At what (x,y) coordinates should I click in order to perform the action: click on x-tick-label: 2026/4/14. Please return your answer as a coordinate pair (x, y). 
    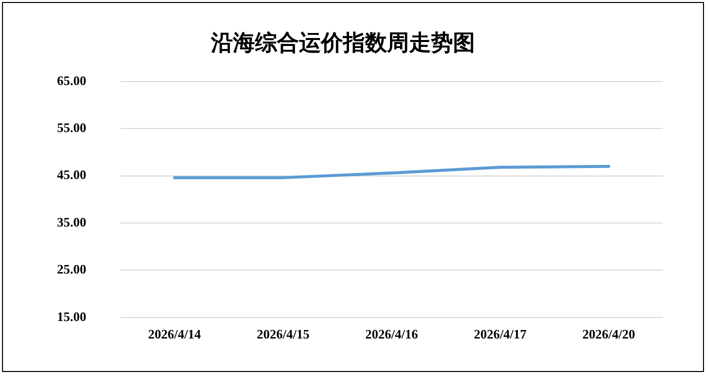
    Looking at the image, I should click on (175, 334).